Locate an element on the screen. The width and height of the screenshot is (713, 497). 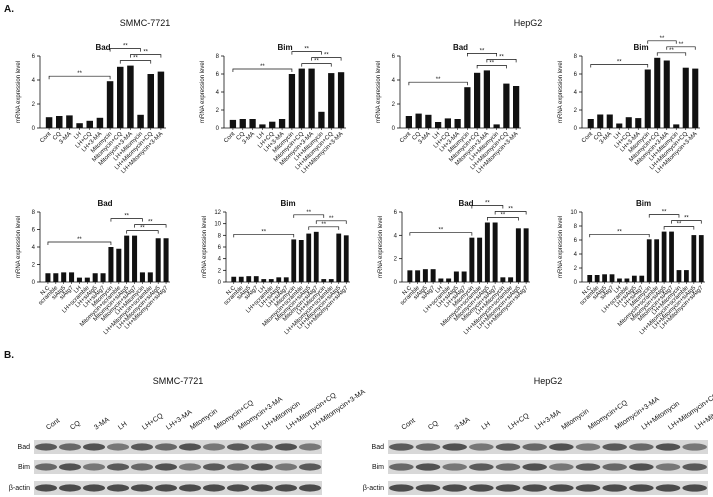
lane-label: LH is located at coordinates (122, 426).